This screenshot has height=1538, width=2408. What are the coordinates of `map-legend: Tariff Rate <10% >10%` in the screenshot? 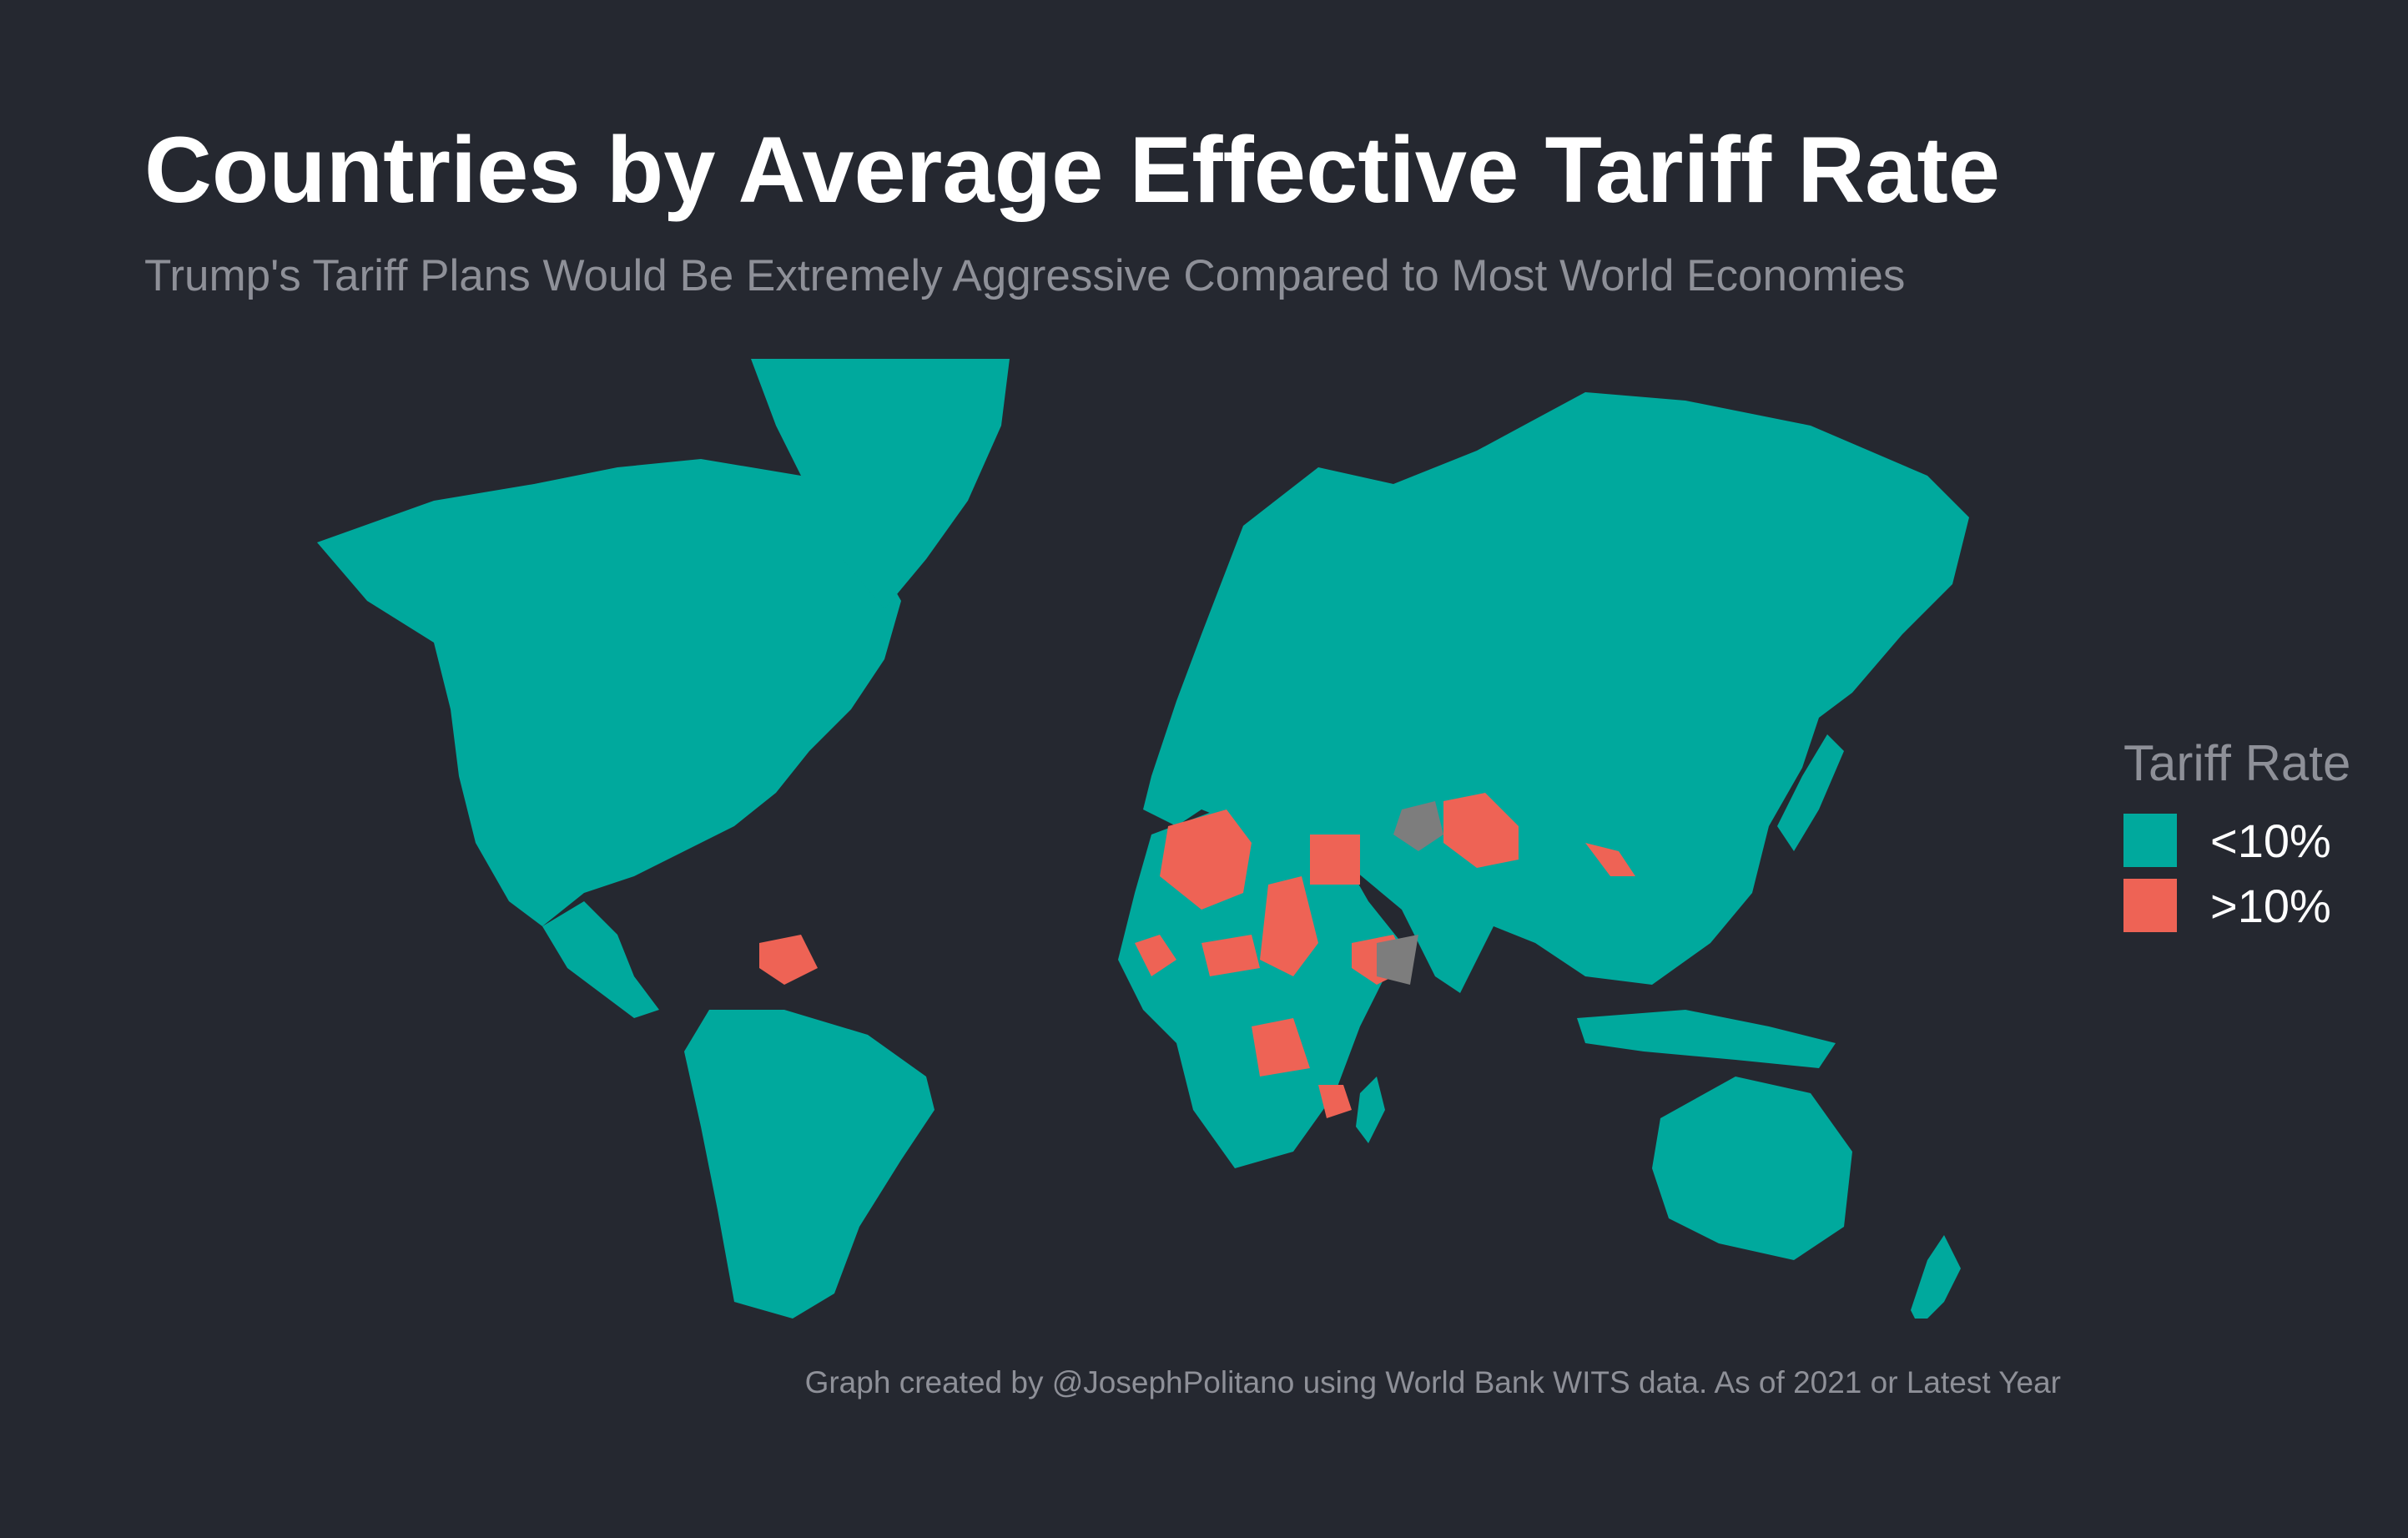 It's located at (2236, 836).